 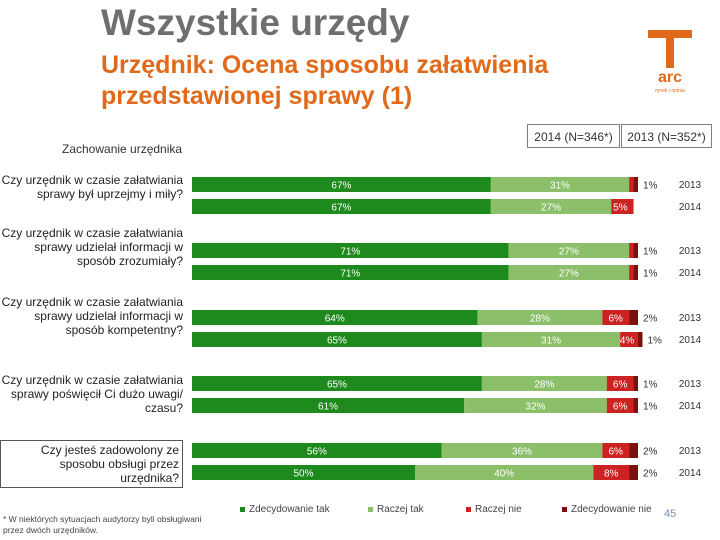 I want to click on legend-item: Raczej nie, so click(x=494, y=509).